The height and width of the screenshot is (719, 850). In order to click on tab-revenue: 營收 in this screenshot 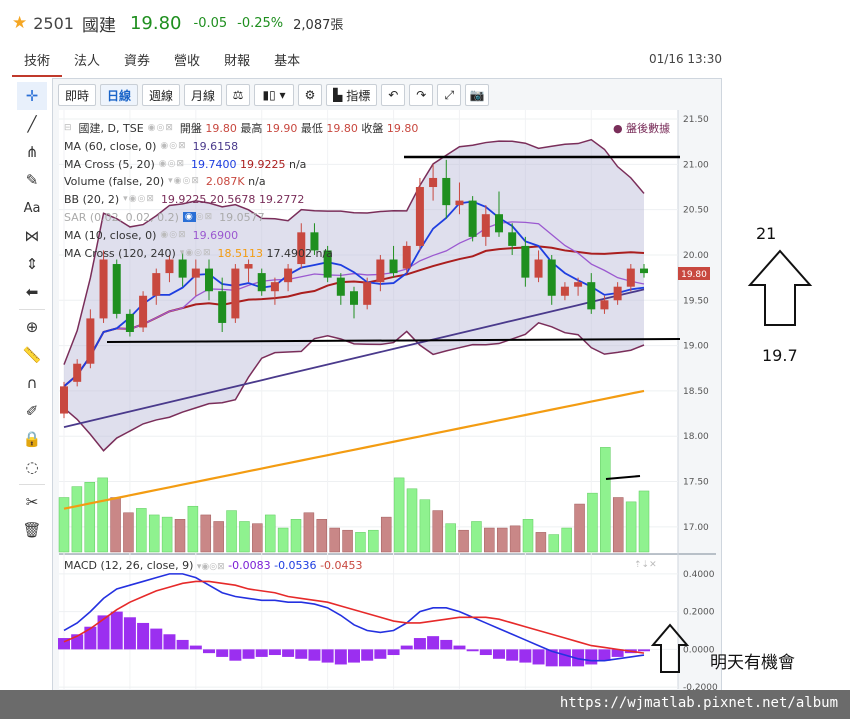, I will do `click(187, 61)`.